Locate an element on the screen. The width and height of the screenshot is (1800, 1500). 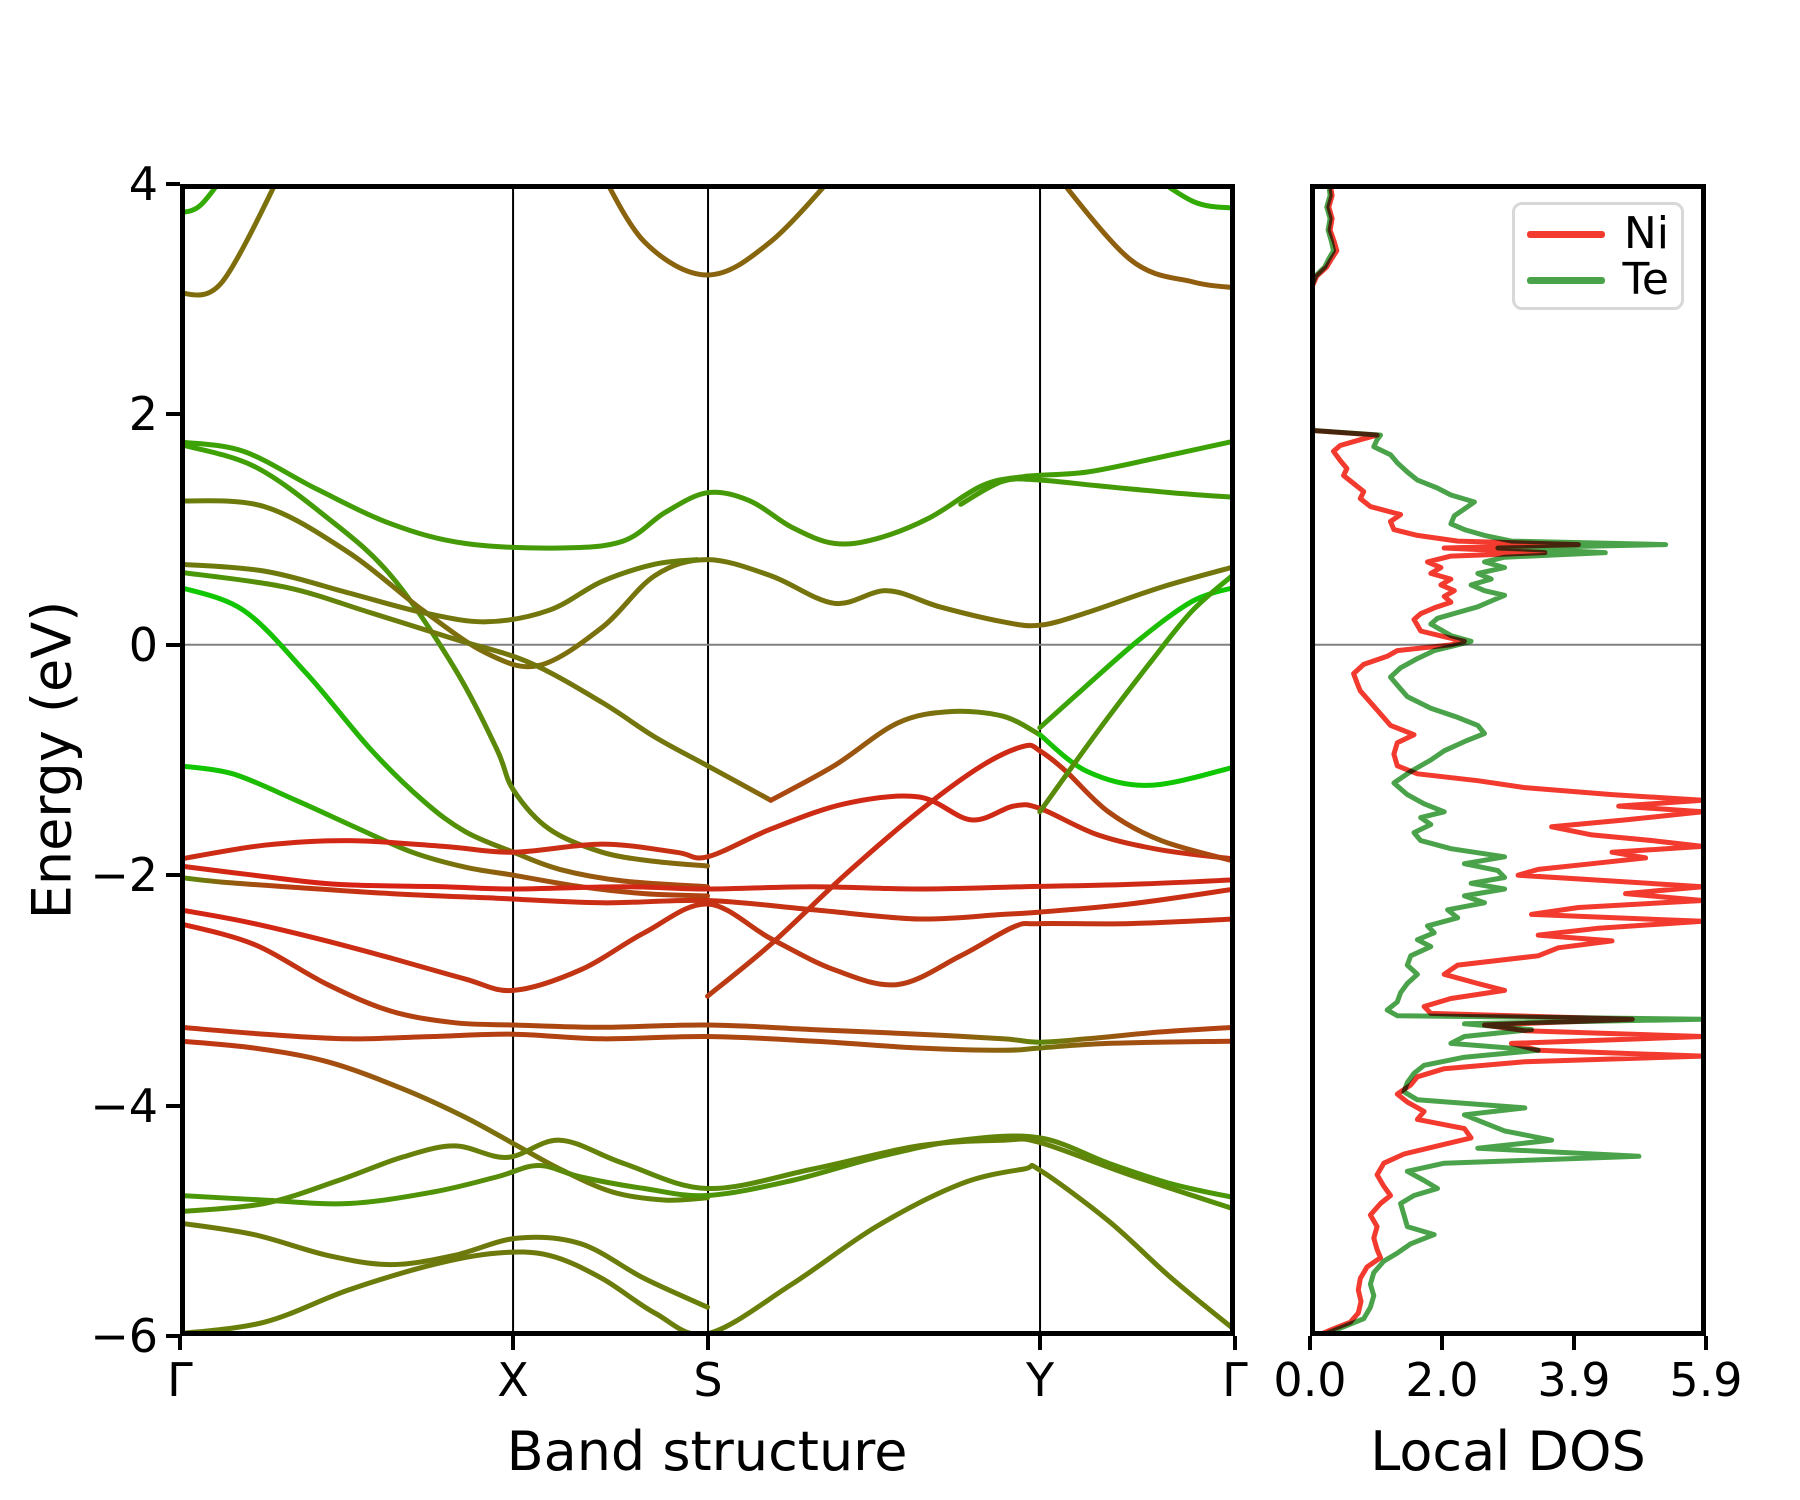
tick-label: 5.9 is located at coordinates (1706, 1380).